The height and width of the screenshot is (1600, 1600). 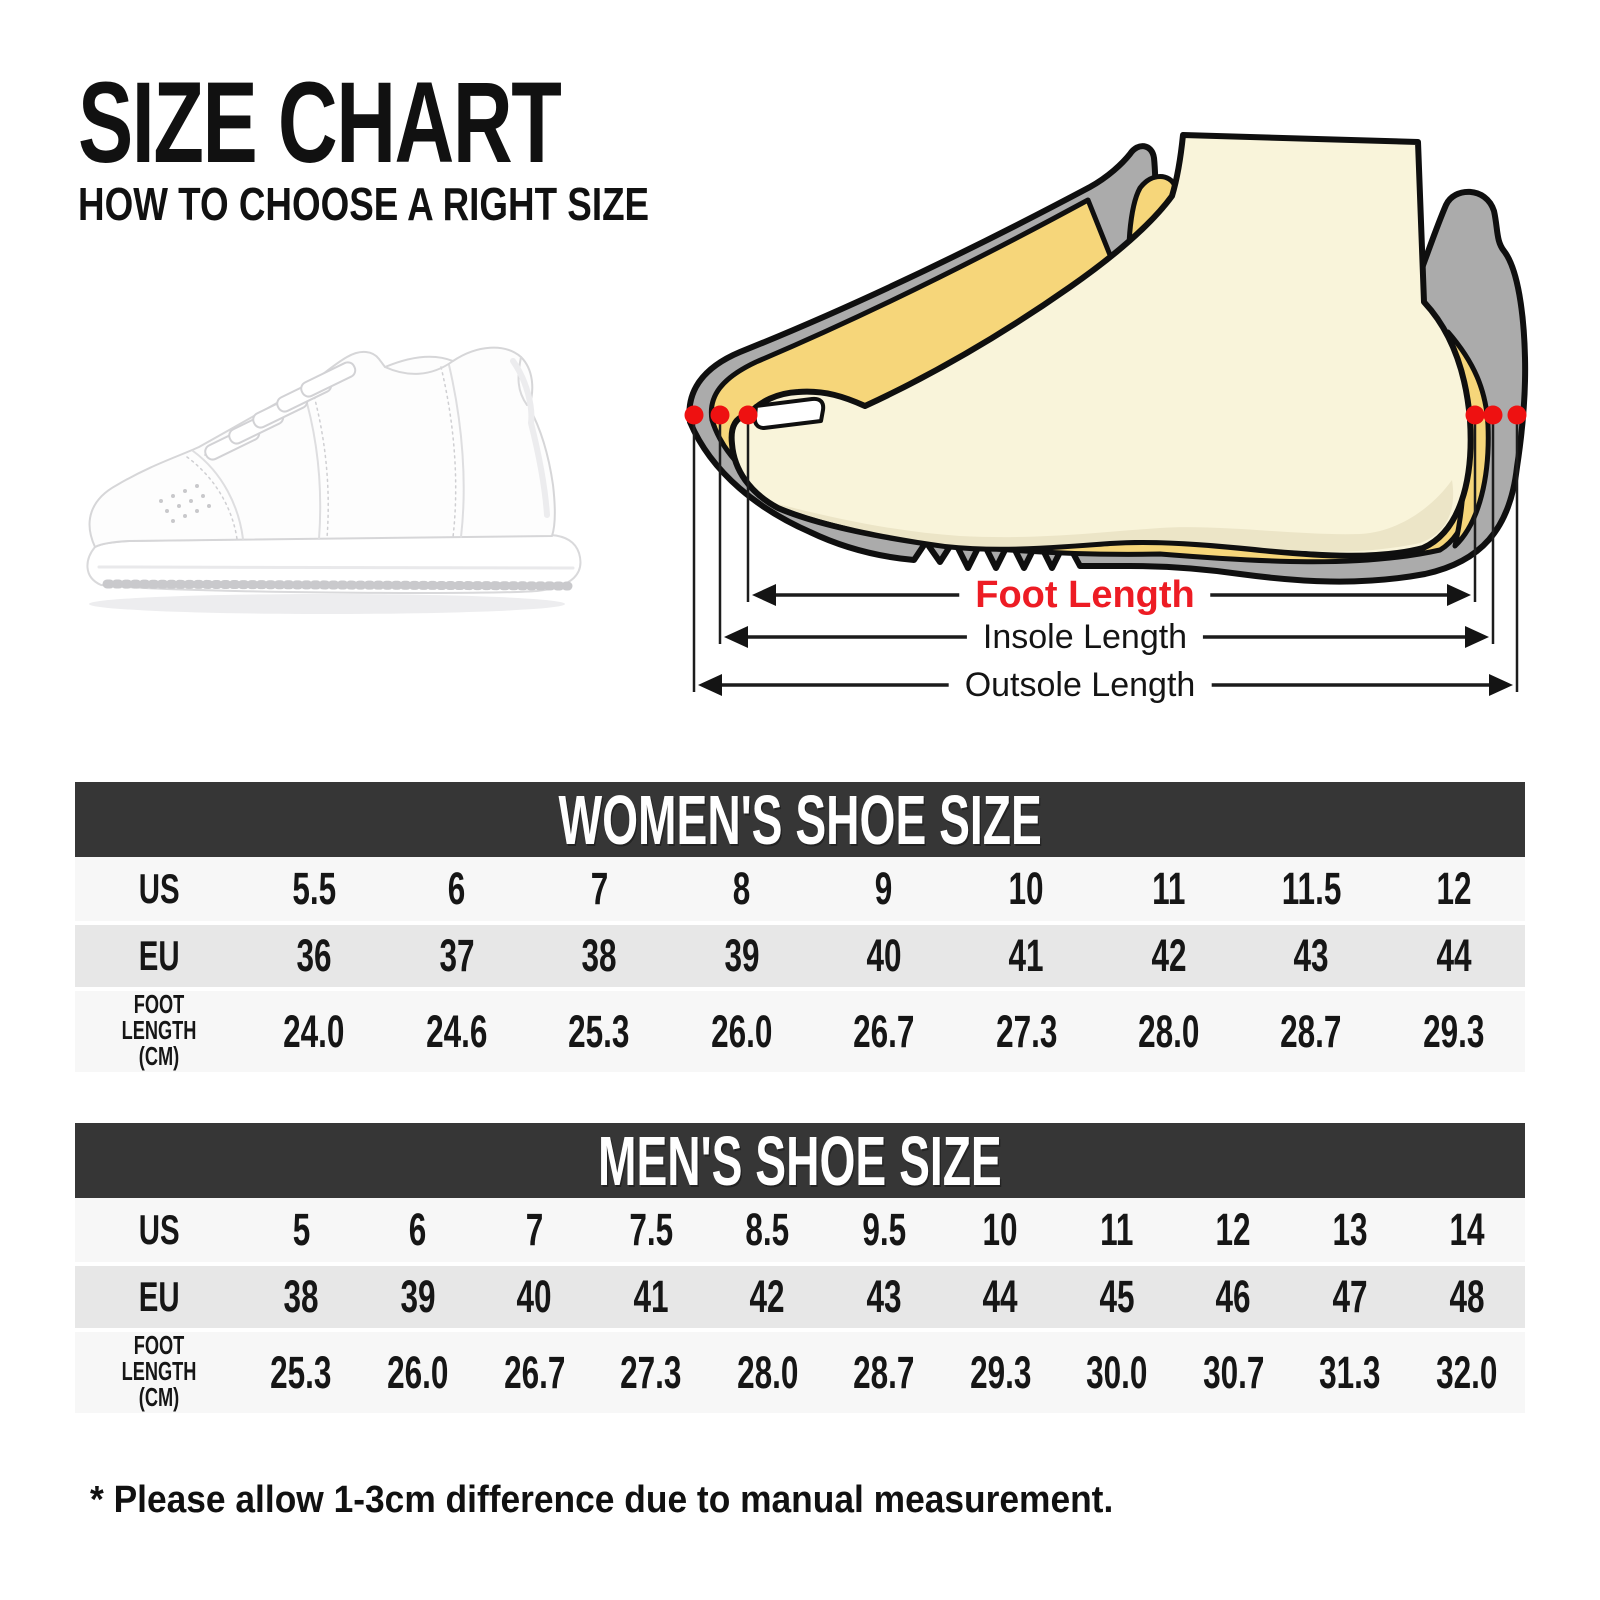 What do you see at coordinates (884, 890) in the screenshot?
I see `size-cell: 9` at bounding box center [884, 890].